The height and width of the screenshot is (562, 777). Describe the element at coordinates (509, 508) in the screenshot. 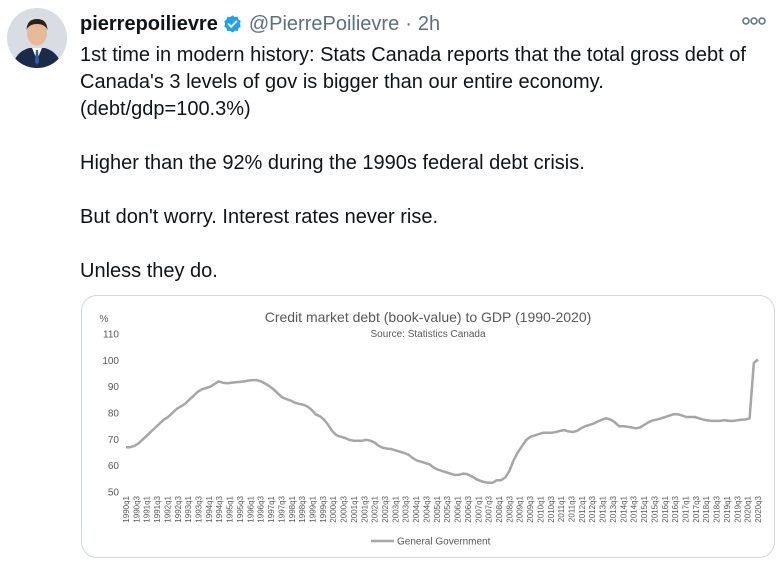

I see `x-tick-label: 2008q3` at that location.